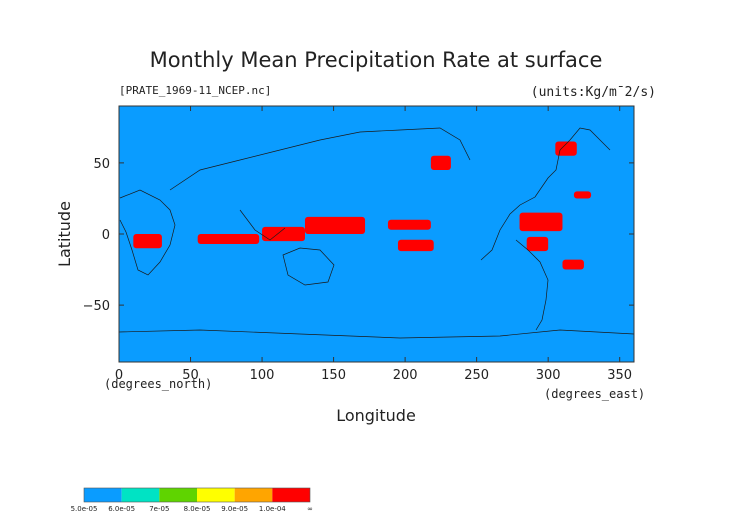 Image resolution: width=752 pixels, height=532 pixels. I want to click on units-label: (units:Kg/m¯2/s), so click(593, 92).